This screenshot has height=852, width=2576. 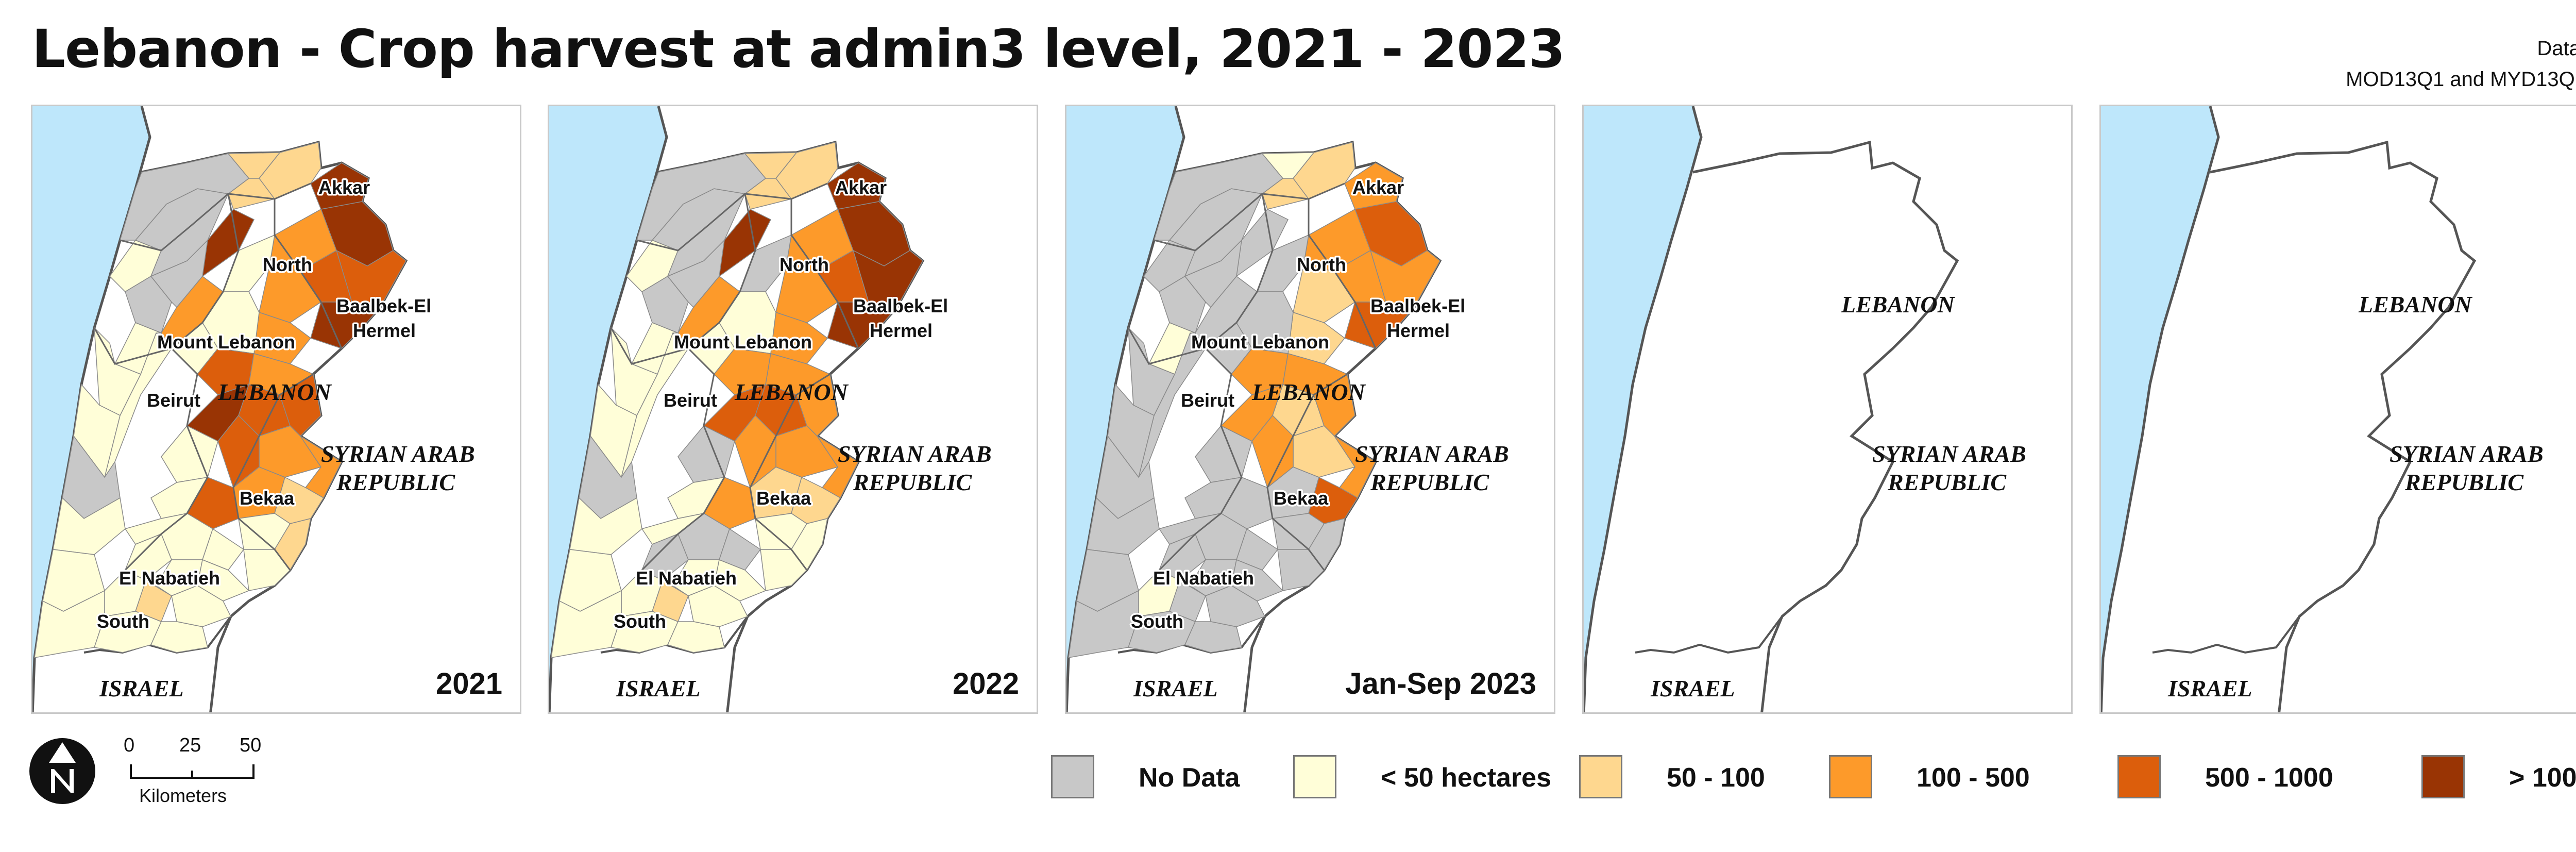 What do you see at coordinates (2461, 79) in the screenshot?
I see `data-source-text: MOD13Q1 and MYD13Q1` at bounding box center [2461, 79].